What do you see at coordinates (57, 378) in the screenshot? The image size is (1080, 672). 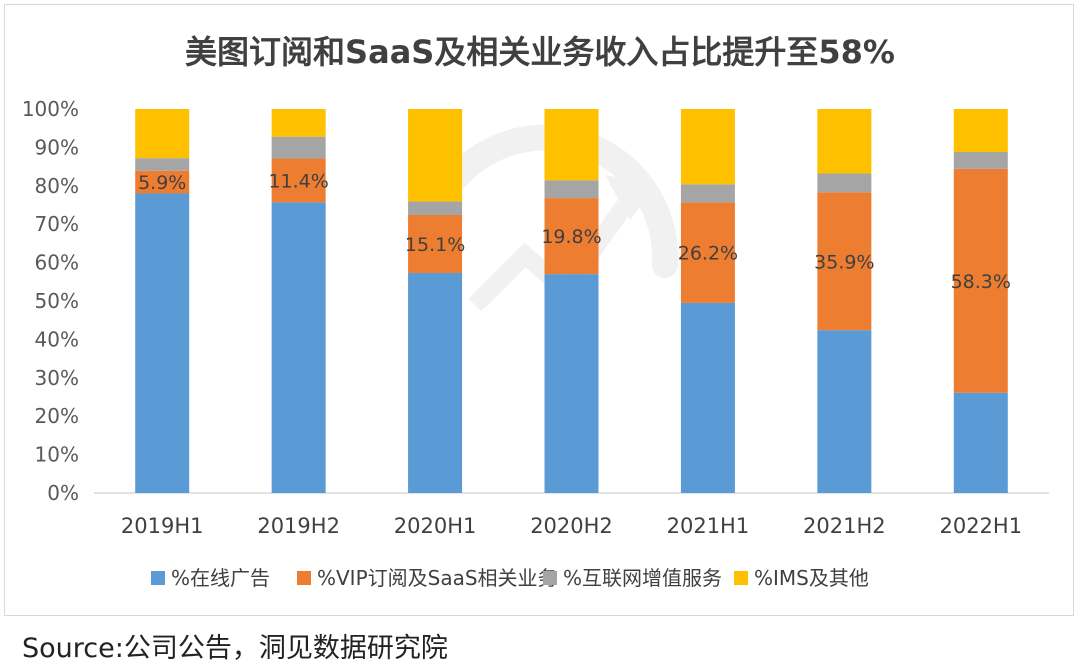 I see `y-tick-label: 30%` at bounding box center [57, 378].